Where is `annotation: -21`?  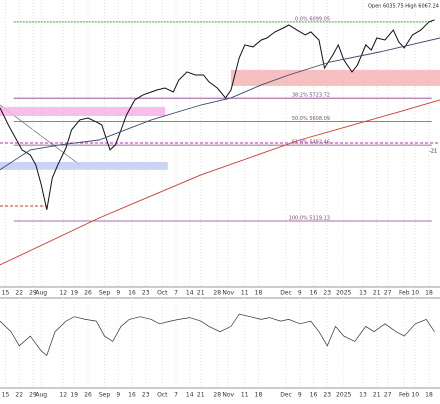 annotation: -21 is located at coordinates (433, 152).